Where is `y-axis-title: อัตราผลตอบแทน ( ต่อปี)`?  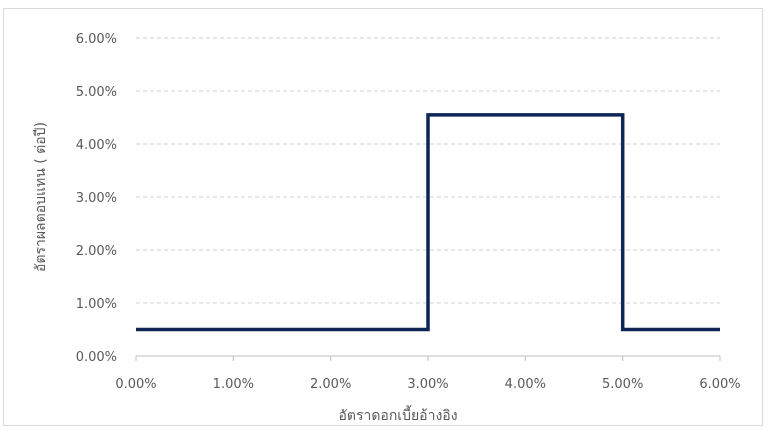 y-axis-title: อัตราผลตอบแทน ( ต่อปี) is located at coordinates (41, 197).